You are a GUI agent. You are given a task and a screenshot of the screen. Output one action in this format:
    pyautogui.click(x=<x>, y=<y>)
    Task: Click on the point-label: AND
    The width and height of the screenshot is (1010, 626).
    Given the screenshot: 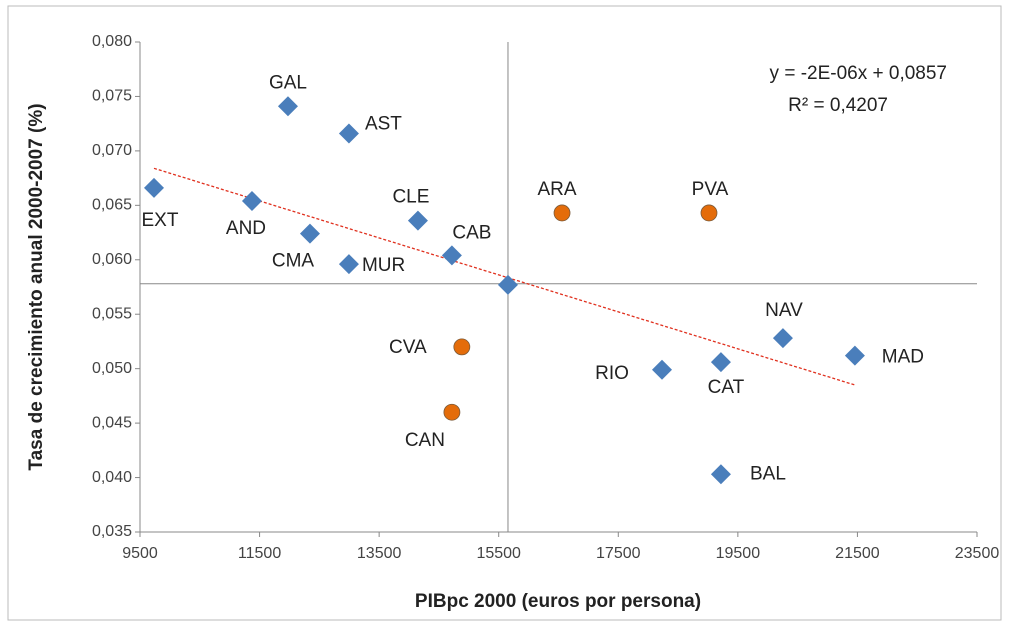 What is the action you would take?
    pyautogui.click(x=246, y=228)
    